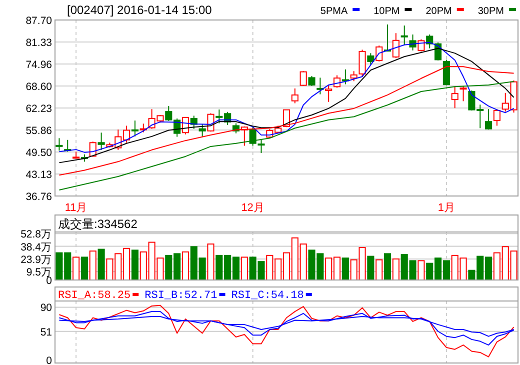 This screenshot has height=365, width=520. What do you see at coordinates (181, 296) in the screenshot?
I see `legend-label: RSI_B:52.71` at bounding box center [181, 296].